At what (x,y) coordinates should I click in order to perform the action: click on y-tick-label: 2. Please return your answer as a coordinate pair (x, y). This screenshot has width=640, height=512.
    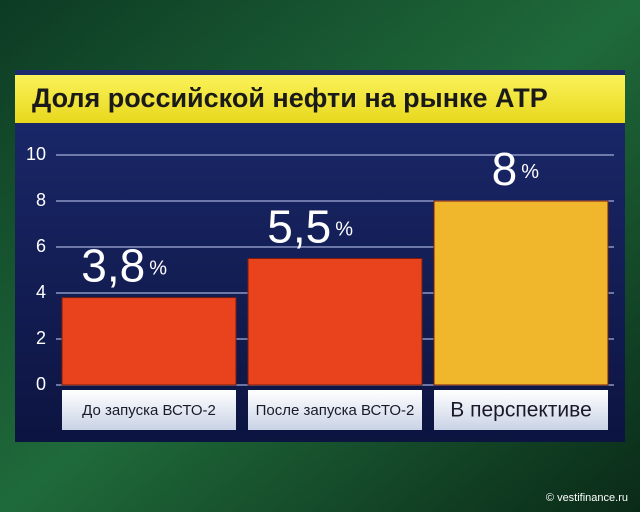
    Looking at the image, I should click on (41, 338).